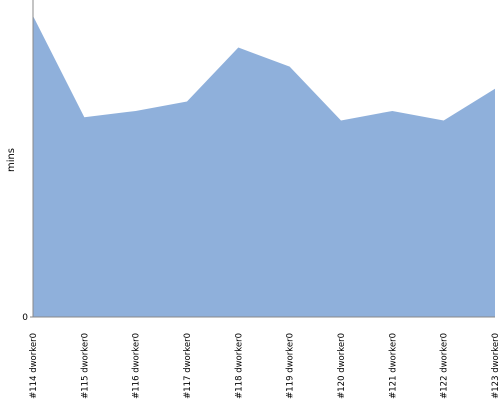 The image size is (500, 400). Describe the element at coordinates (495, 366) in the screenshot. I see `x-tick-label: #123 dworker0` at that location.